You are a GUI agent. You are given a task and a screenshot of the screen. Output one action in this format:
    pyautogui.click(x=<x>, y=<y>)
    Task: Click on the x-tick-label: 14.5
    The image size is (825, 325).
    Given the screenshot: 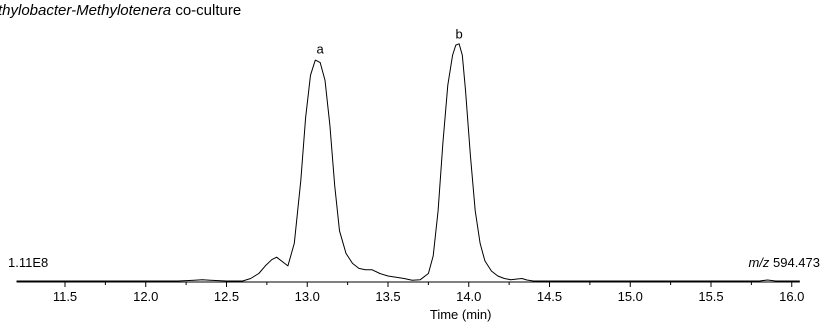 What is the action you would take?
    pyautogui.click(x=549, y=296)
    